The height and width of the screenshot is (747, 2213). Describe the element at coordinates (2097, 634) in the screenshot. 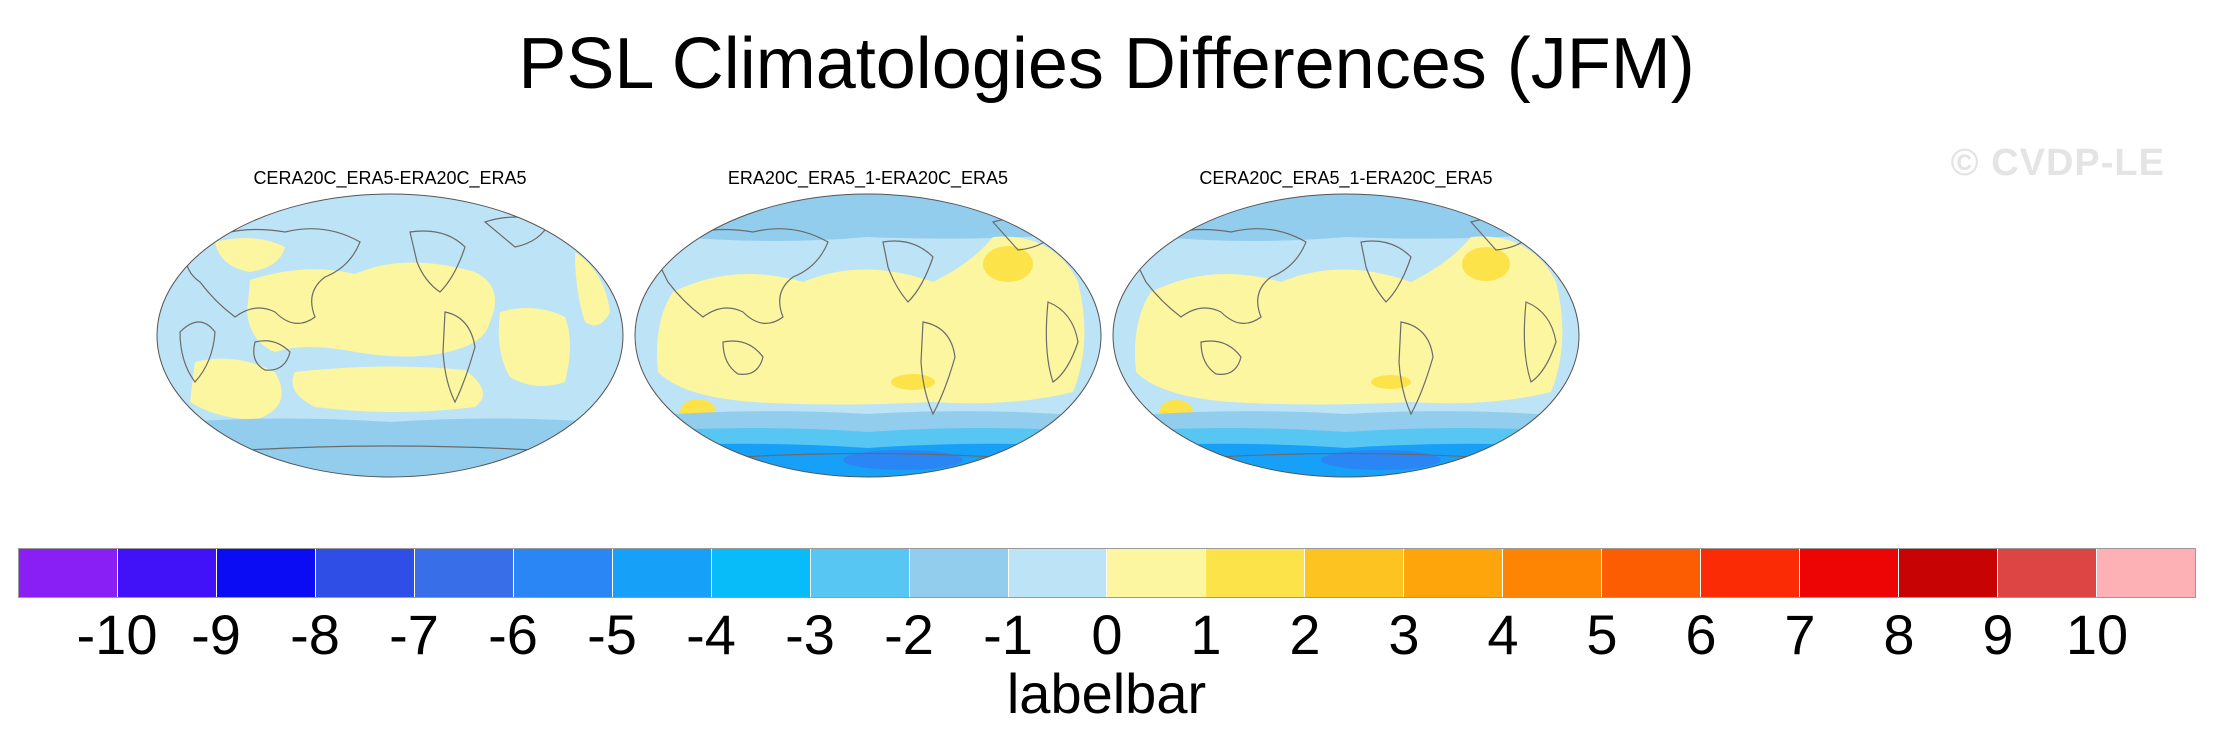

I see `colorbar-tick-label: 10` at that location.